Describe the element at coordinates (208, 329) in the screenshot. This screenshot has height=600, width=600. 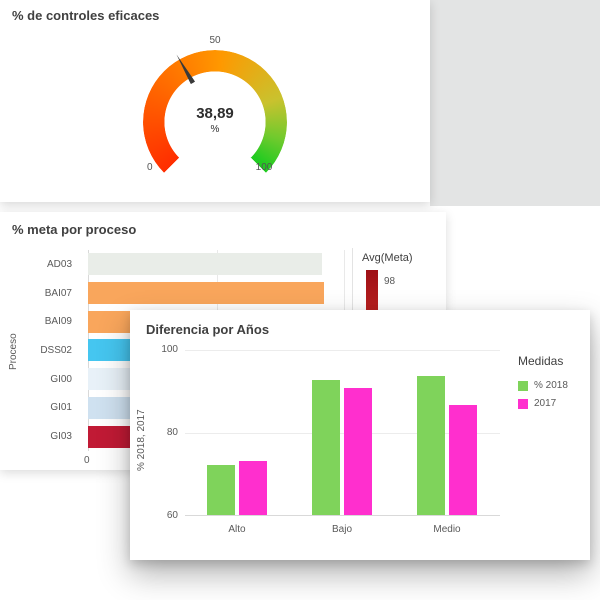
I see `diff-card-title: Diferencia por Años` at that location.